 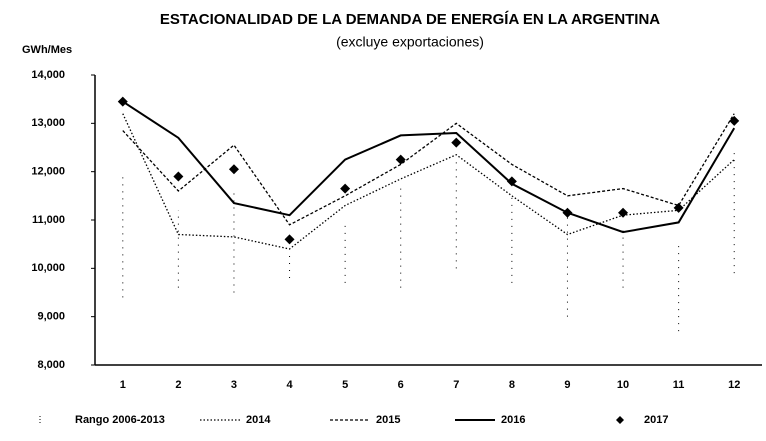 I want to click on legend-label: 2016, so click(x=513, y=420).